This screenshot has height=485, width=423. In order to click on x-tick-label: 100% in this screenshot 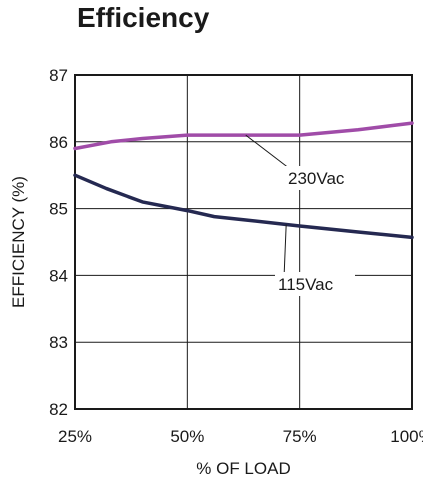, I will do `click(406, 436)`.